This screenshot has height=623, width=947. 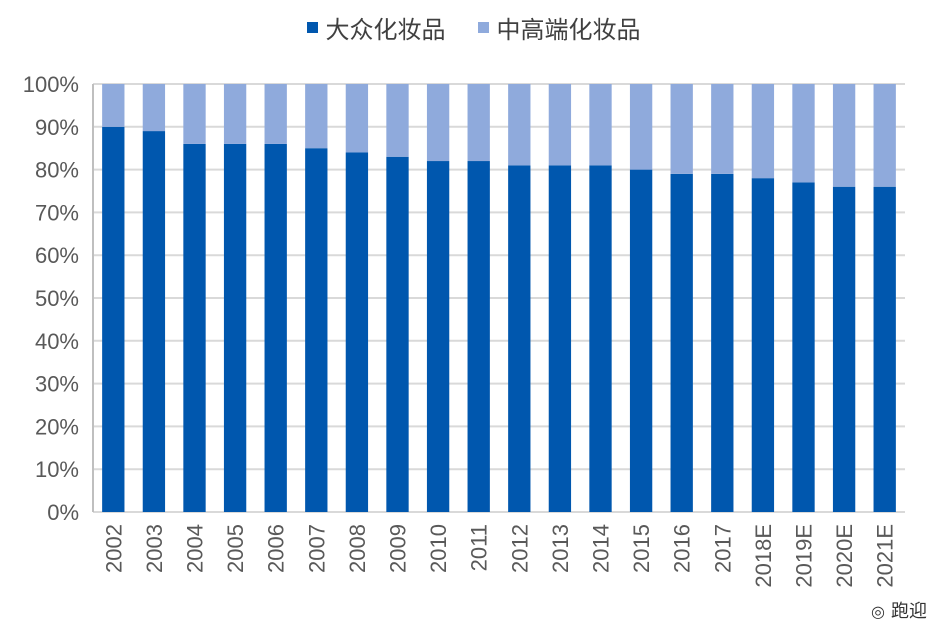 What do you see at coordinates (275, 114) in the screenshot?
I see `bar-premium-2006` at bounding box center [275, 114].